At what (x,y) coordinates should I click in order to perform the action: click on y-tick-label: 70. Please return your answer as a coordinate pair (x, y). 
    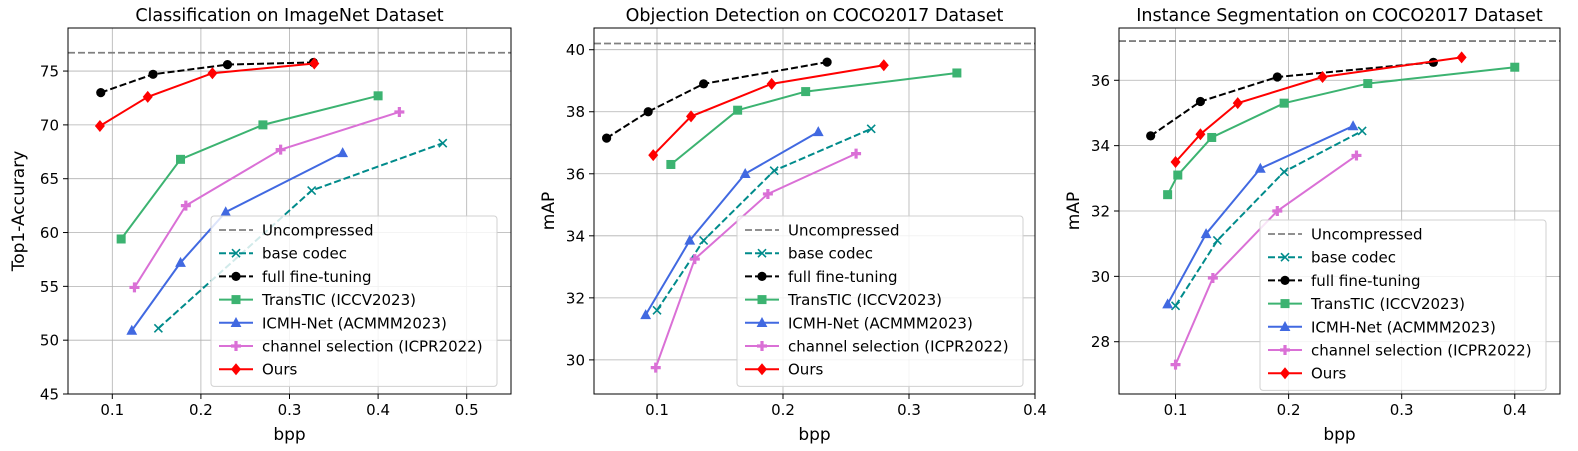
    Looking at the image, I should click on (49, 125).